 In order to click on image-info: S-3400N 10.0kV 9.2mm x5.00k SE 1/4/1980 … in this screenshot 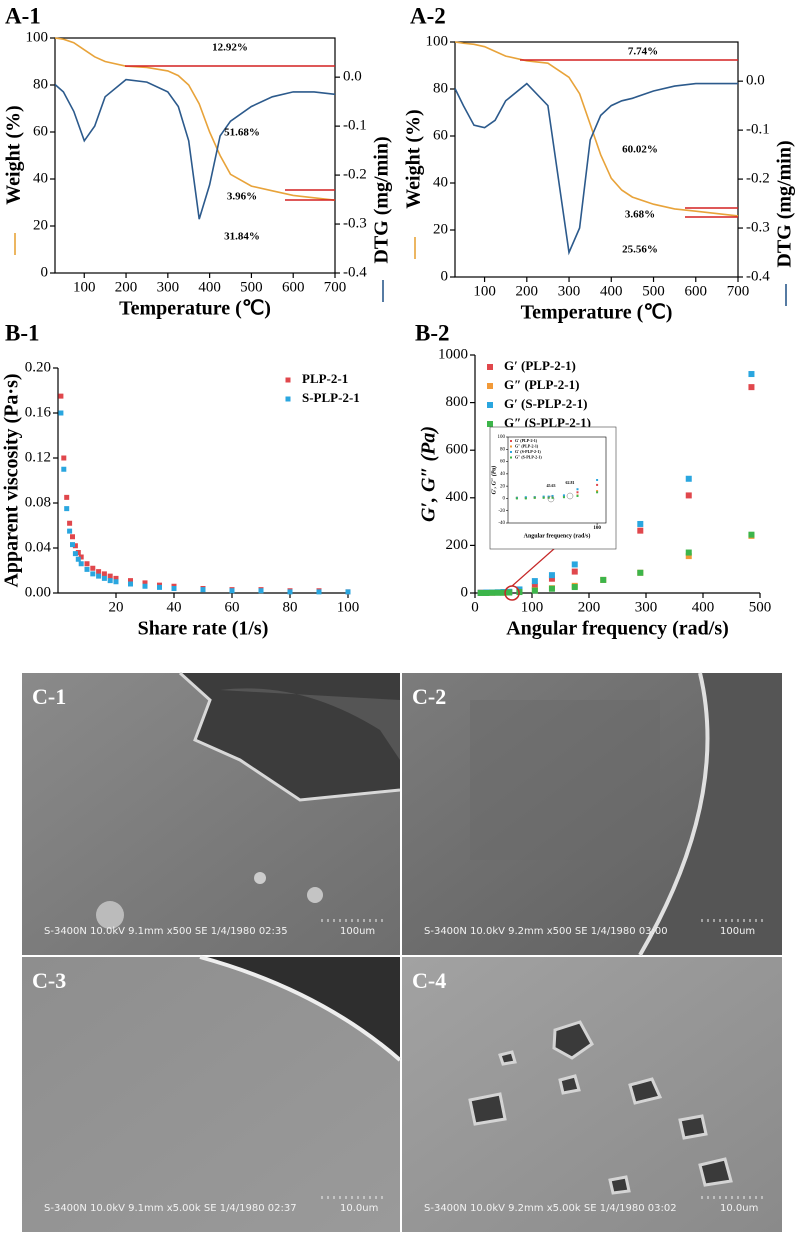, I will do `click(550, 1208)`.